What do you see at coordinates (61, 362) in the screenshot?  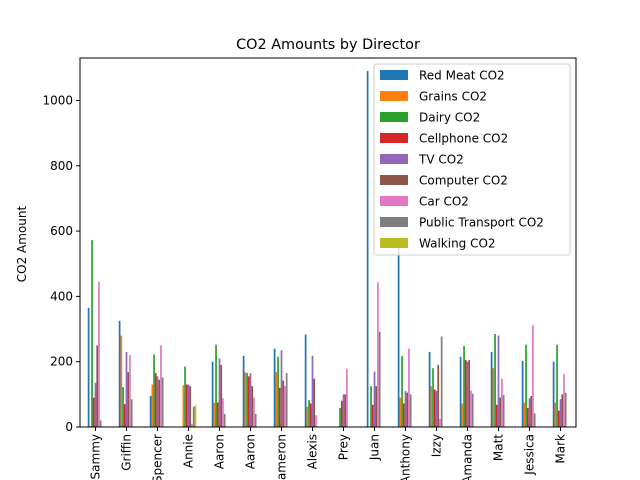 I see `y-tick-label: 200` at bounding box center [61, 362].